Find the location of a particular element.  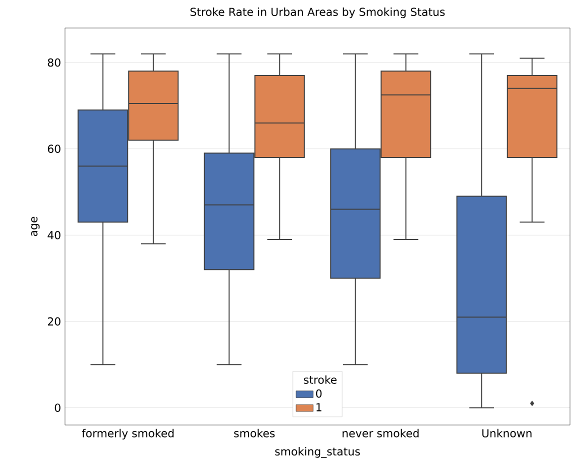

y-axis-title: age is located at coordinates (35, 226).